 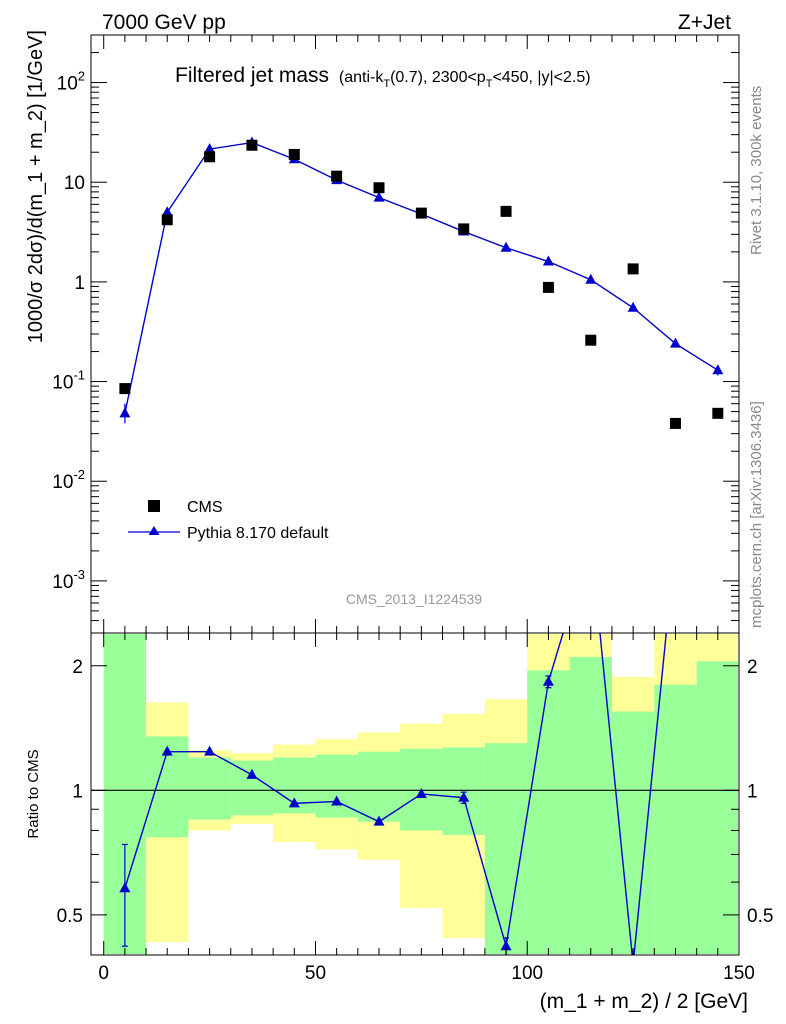 What do you see at coordinates (77, 667) in the screenshot?
I see `ratio-ytick-label-left: 2` at bounding box center [77, 667].